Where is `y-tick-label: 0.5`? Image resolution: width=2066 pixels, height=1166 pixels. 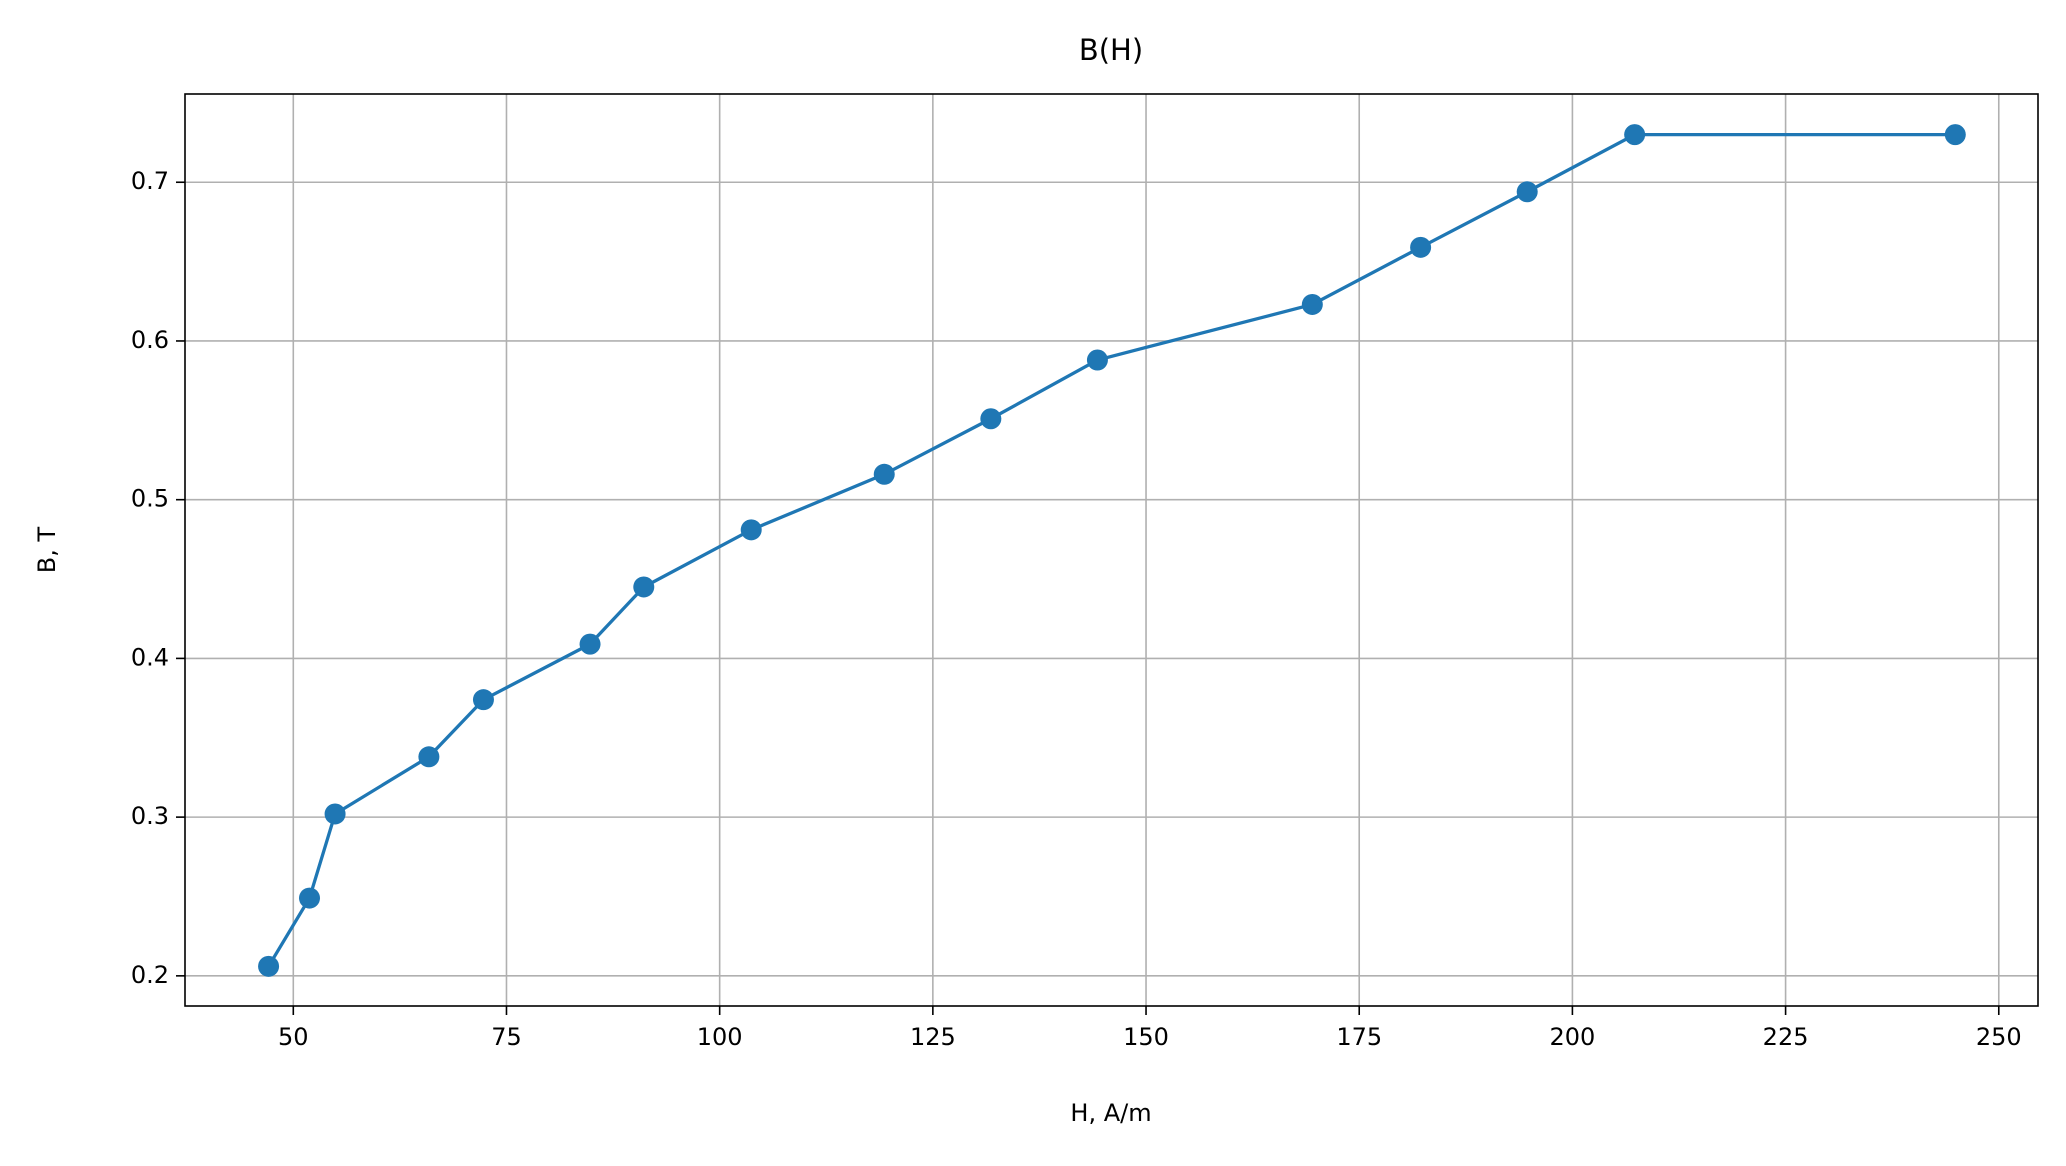 y-tick-label: 0.5 is located at coordinates (150, 499).